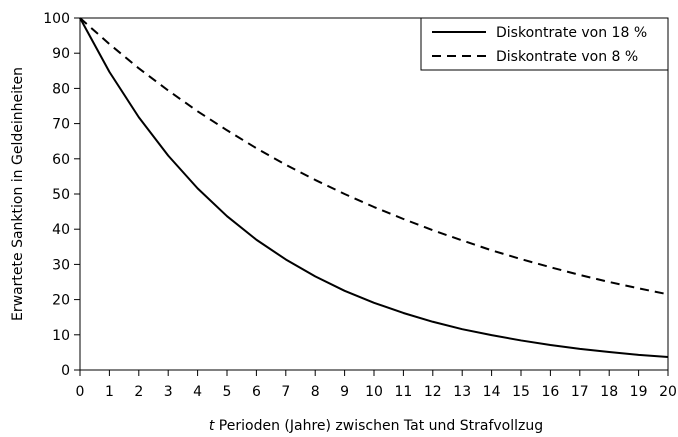  Describe the element at coordinates (61, 230) in the screenshot. I see `y-tick-label: 40` at that location.